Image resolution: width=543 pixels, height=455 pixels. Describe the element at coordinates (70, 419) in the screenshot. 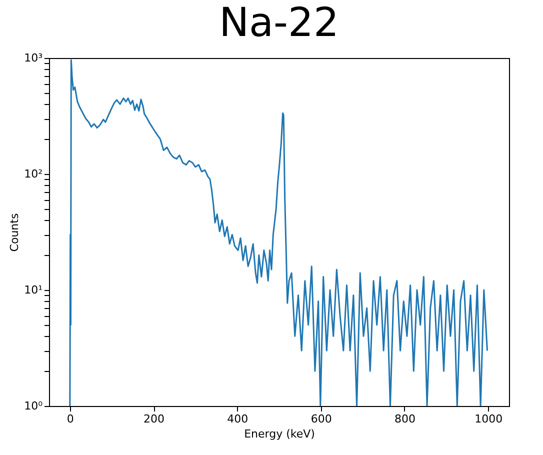

I see `x-tick-label: 0` at that location.